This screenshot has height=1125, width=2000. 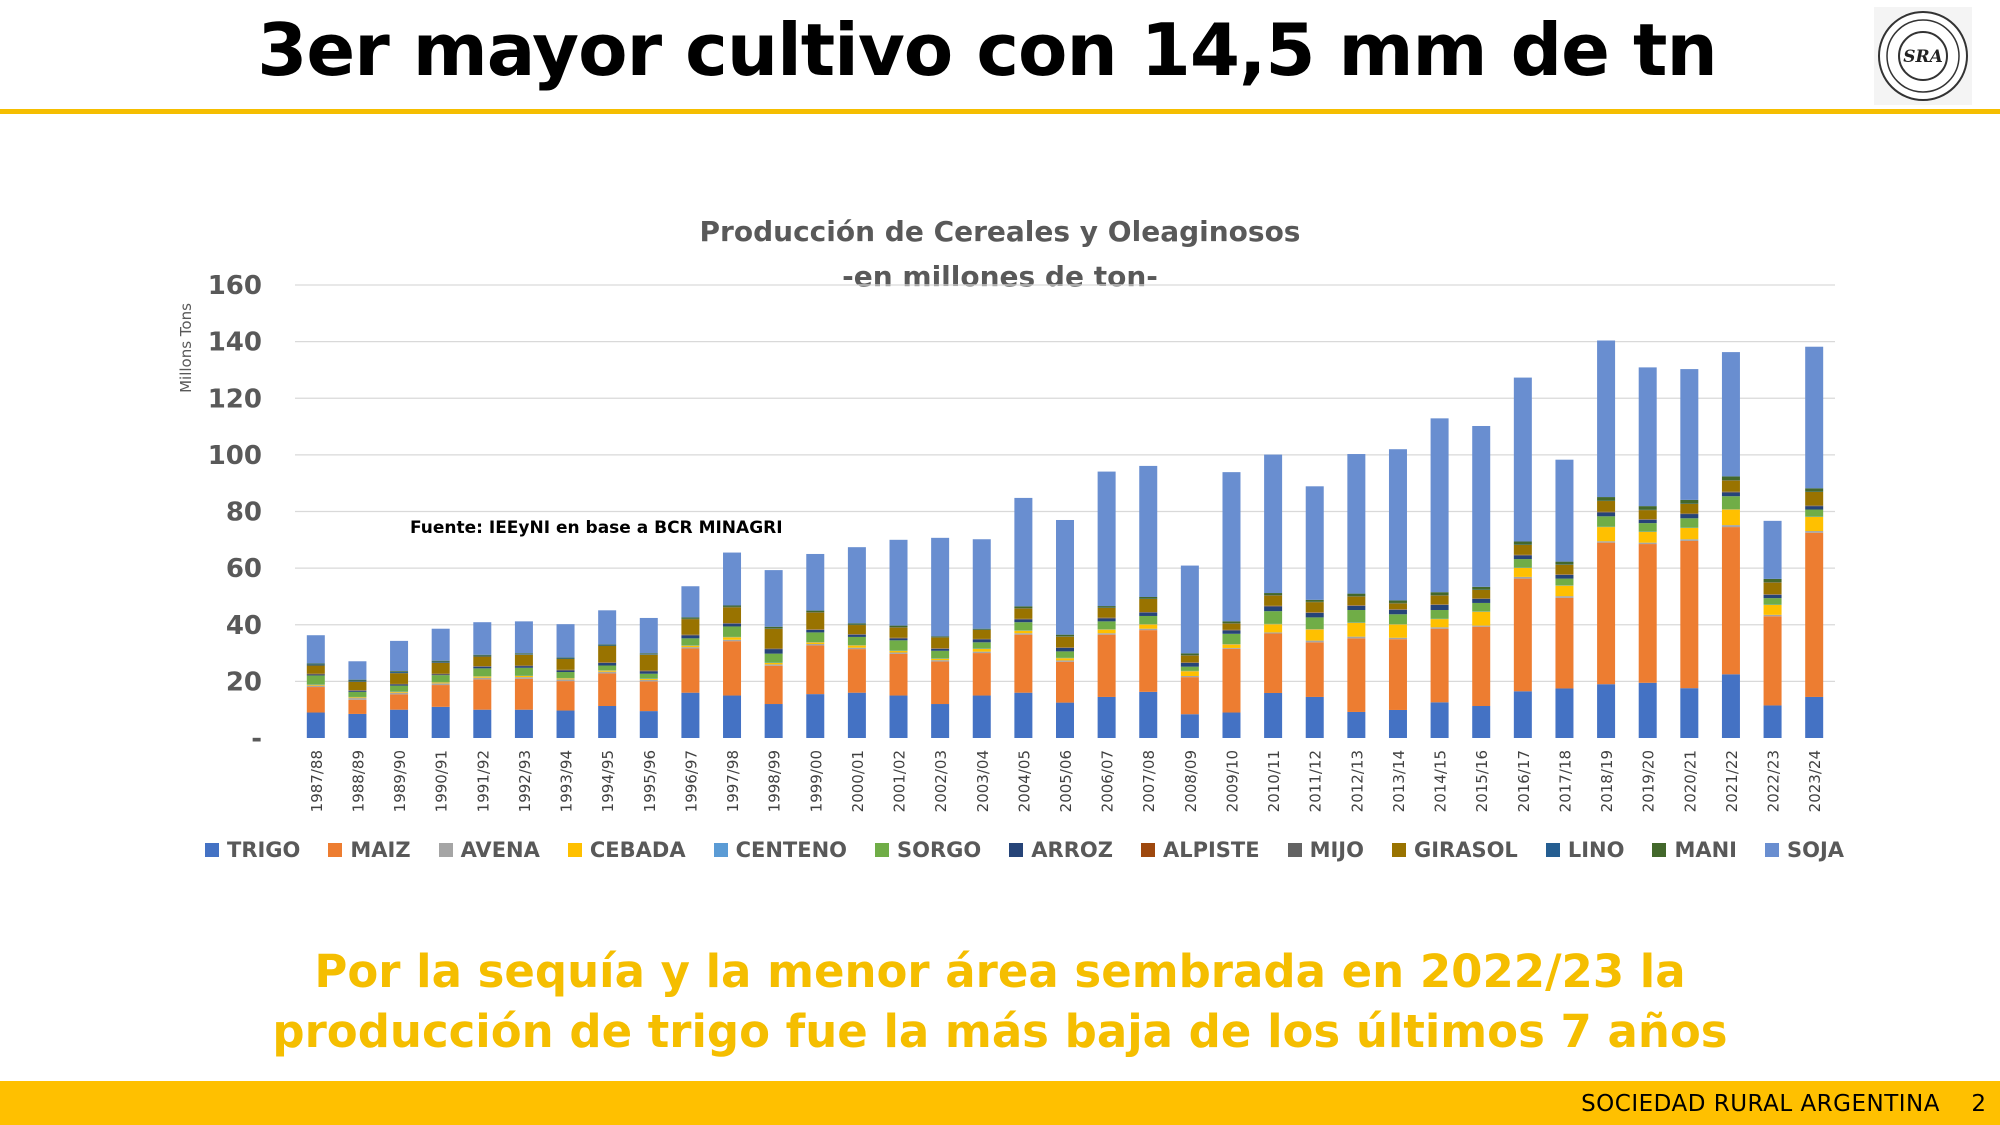 What do you see at coordinates (1804, 850) in the screenshot?
I see `legend-item-soja: SOJA` at bounding box center [1804, 850].